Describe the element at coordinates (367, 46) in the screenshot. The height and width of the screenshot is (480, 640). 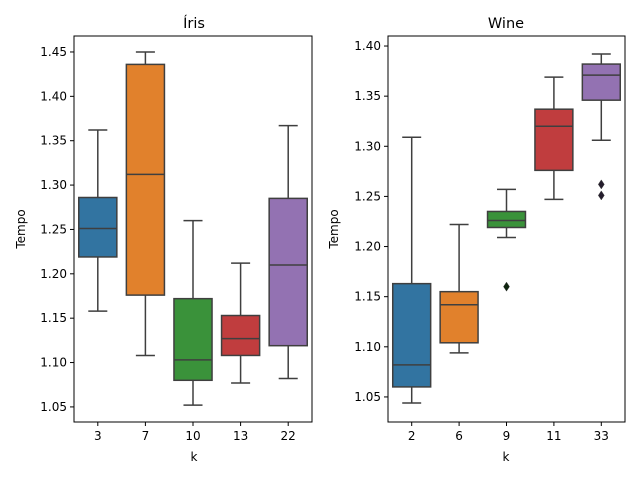
I see `wine-y-tick-label: 1.40` at that location.